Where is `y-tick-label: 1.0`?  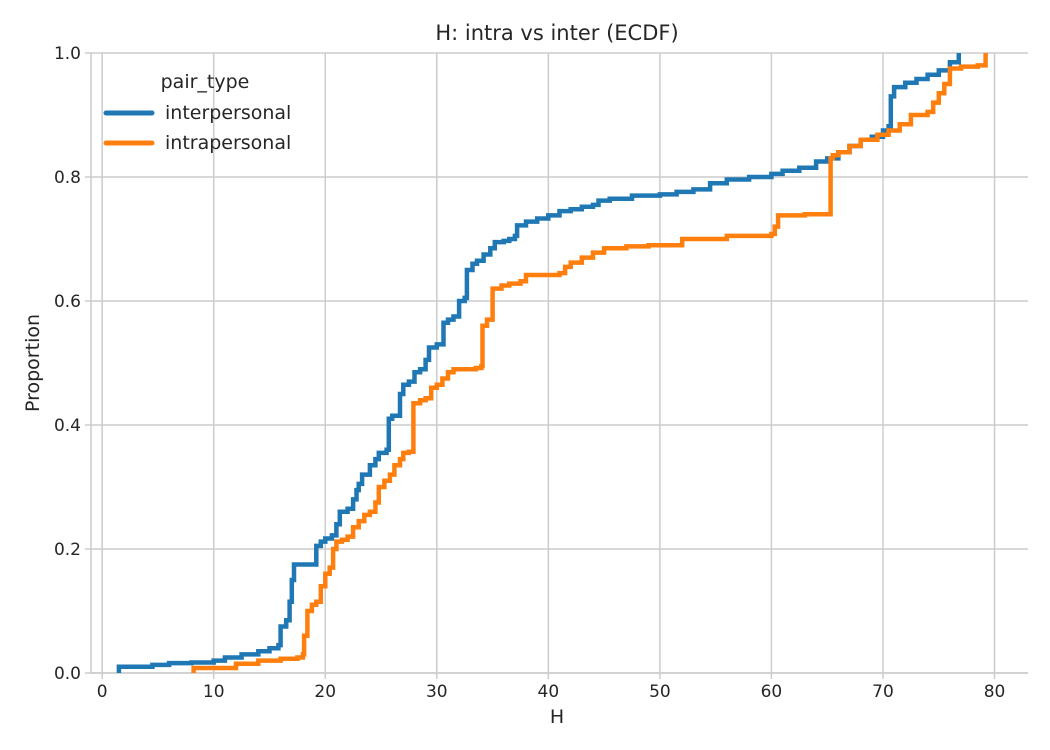
y-tick-label: 1.0 is located at coordinates (67, 54).